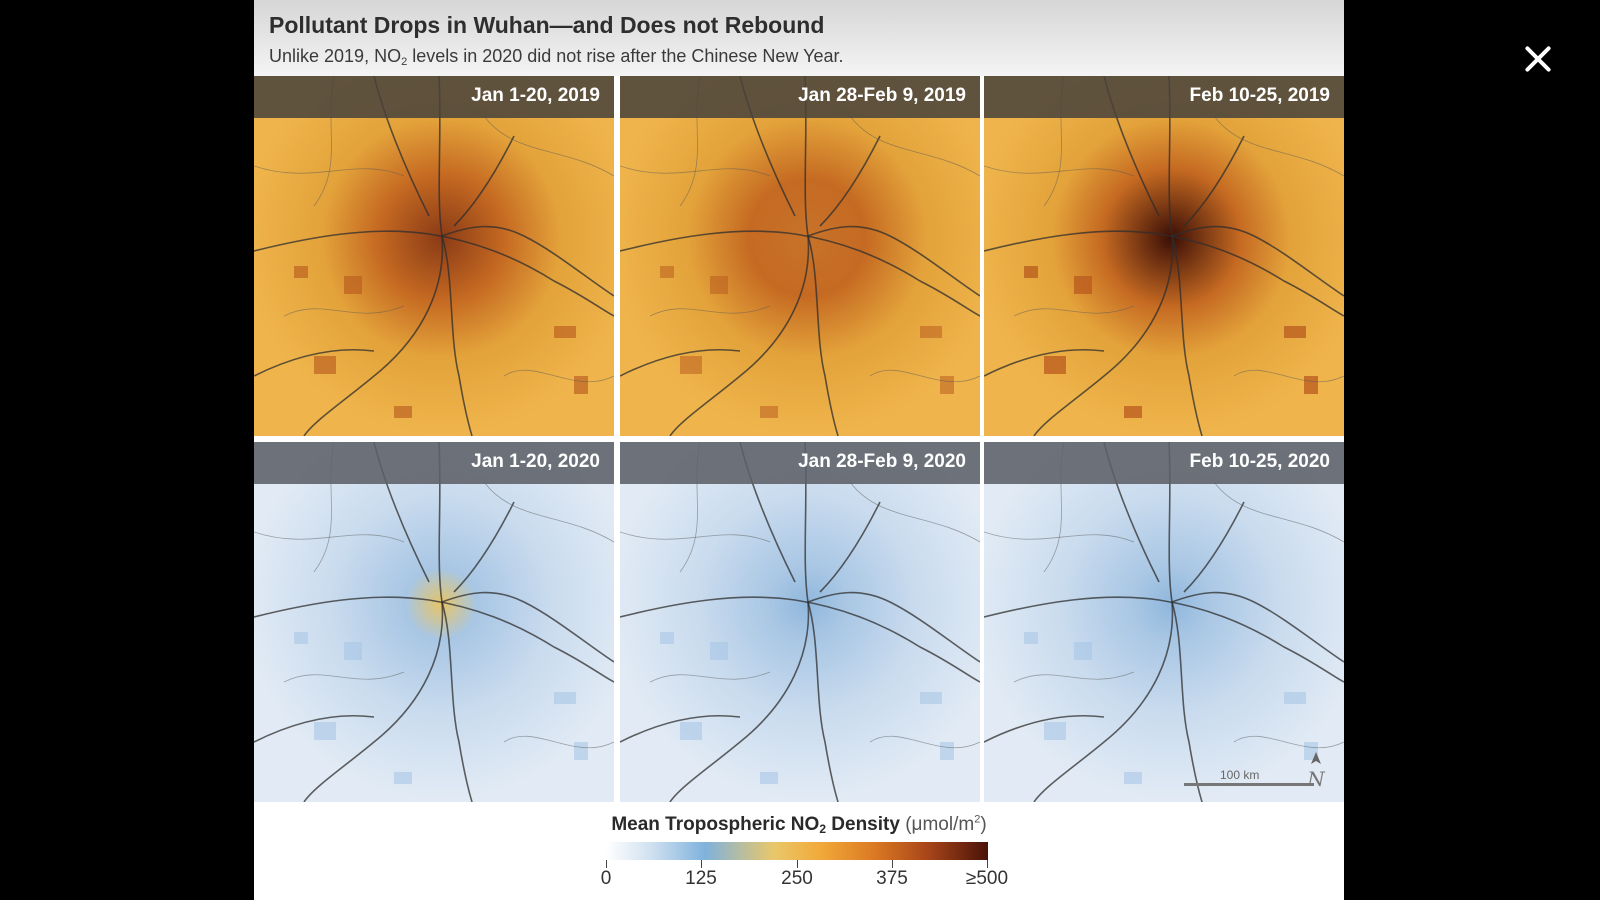 This screenshot has height=900, width=1600. I want to click on panel-label-bar: Feb 10-25, 2020, so click(1164, 463).